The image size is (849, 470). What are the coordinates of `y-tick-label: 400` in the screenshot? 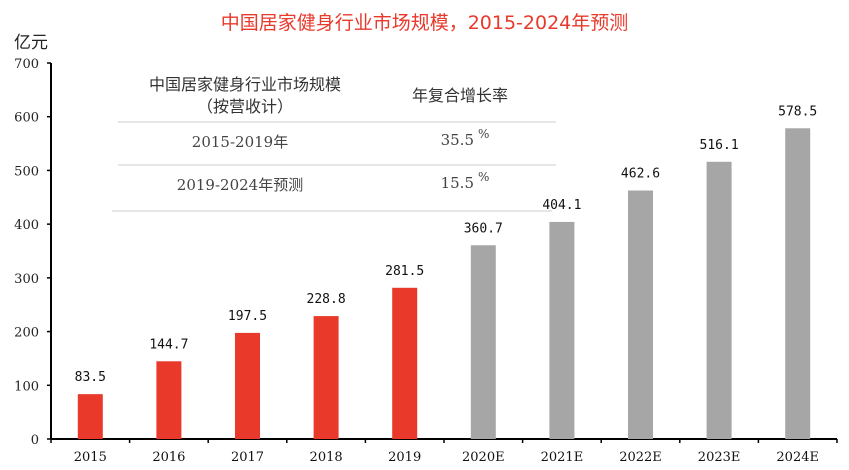 It's located at (26, 225).